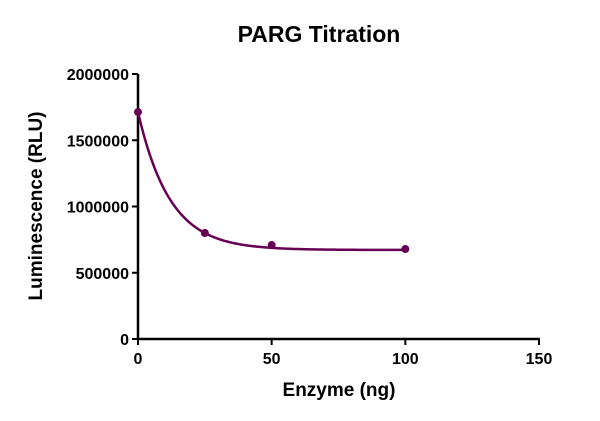 The width and height of the screenshot is (600, 421). Describe the element at coordinates (343, 352) in the screenshot. I see `x-axis: 0 50 100 150` at that location.